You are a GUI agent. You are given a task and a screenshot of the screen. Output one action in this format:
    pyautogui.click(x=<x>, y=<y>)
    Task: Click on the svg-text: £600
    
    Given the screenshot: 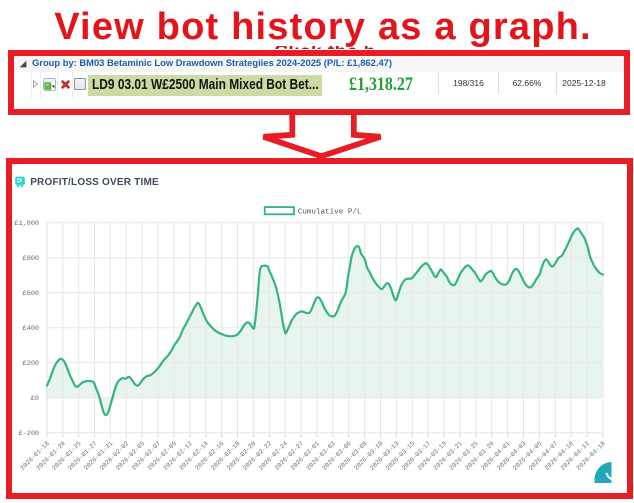 What is the action you would take?
    pyautogui.click(x=31, y=294)
    